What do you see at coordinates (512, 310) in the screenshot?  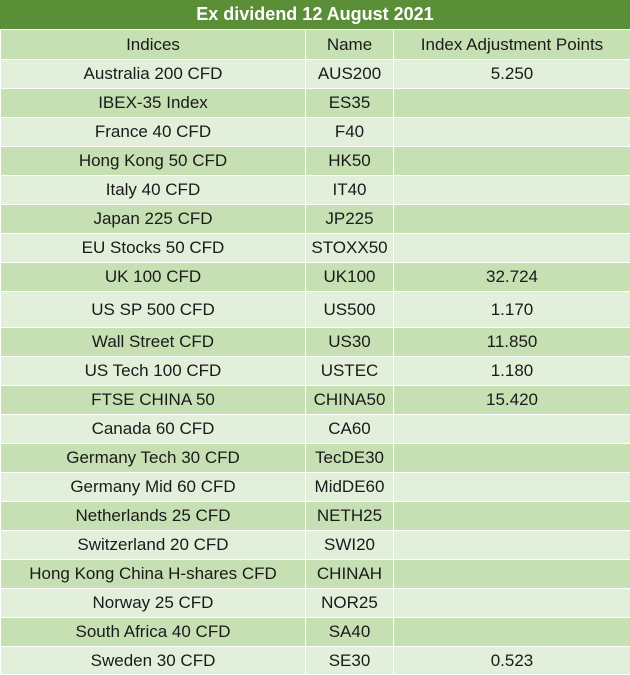 I see `points-cell: 1.170` at bounding box center [512, 310].